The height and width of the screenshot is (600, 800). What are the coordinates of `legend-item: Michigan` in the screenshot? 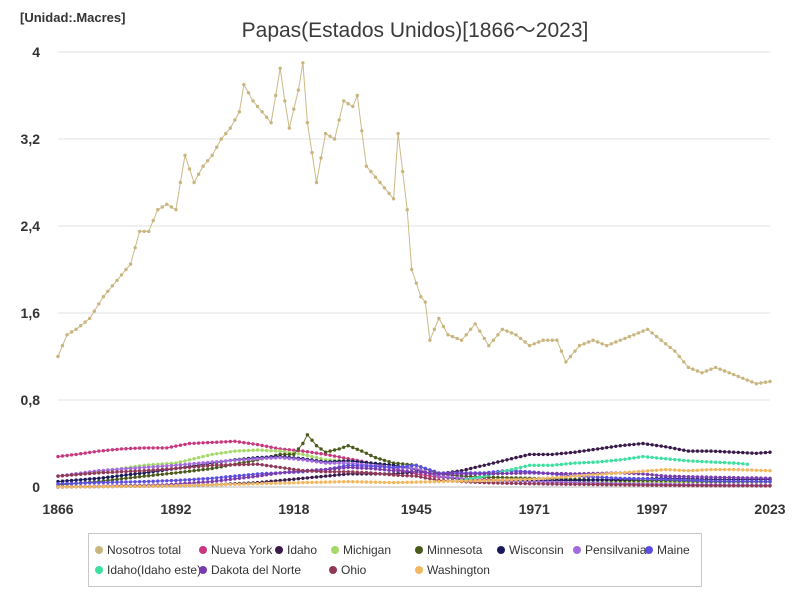 It's located at (361, 550).